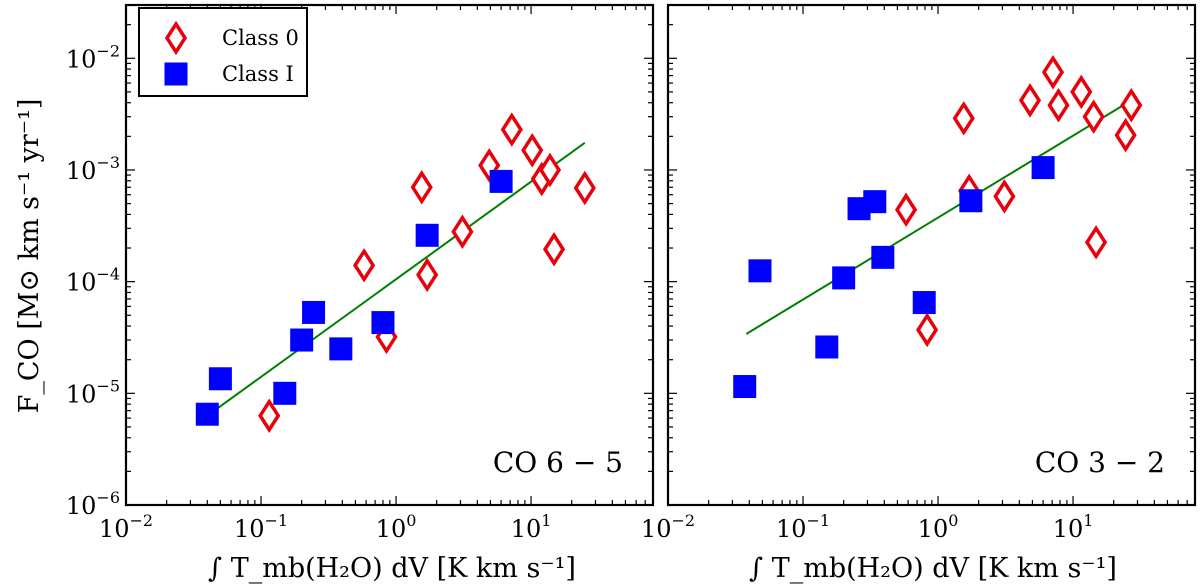 This screenshot has width=1200, height=586. What do you see at coordinates (1100, 462) in the screenshot?
I see `panel-label: CO 3 − 2` at bounding box center [1100, 462].